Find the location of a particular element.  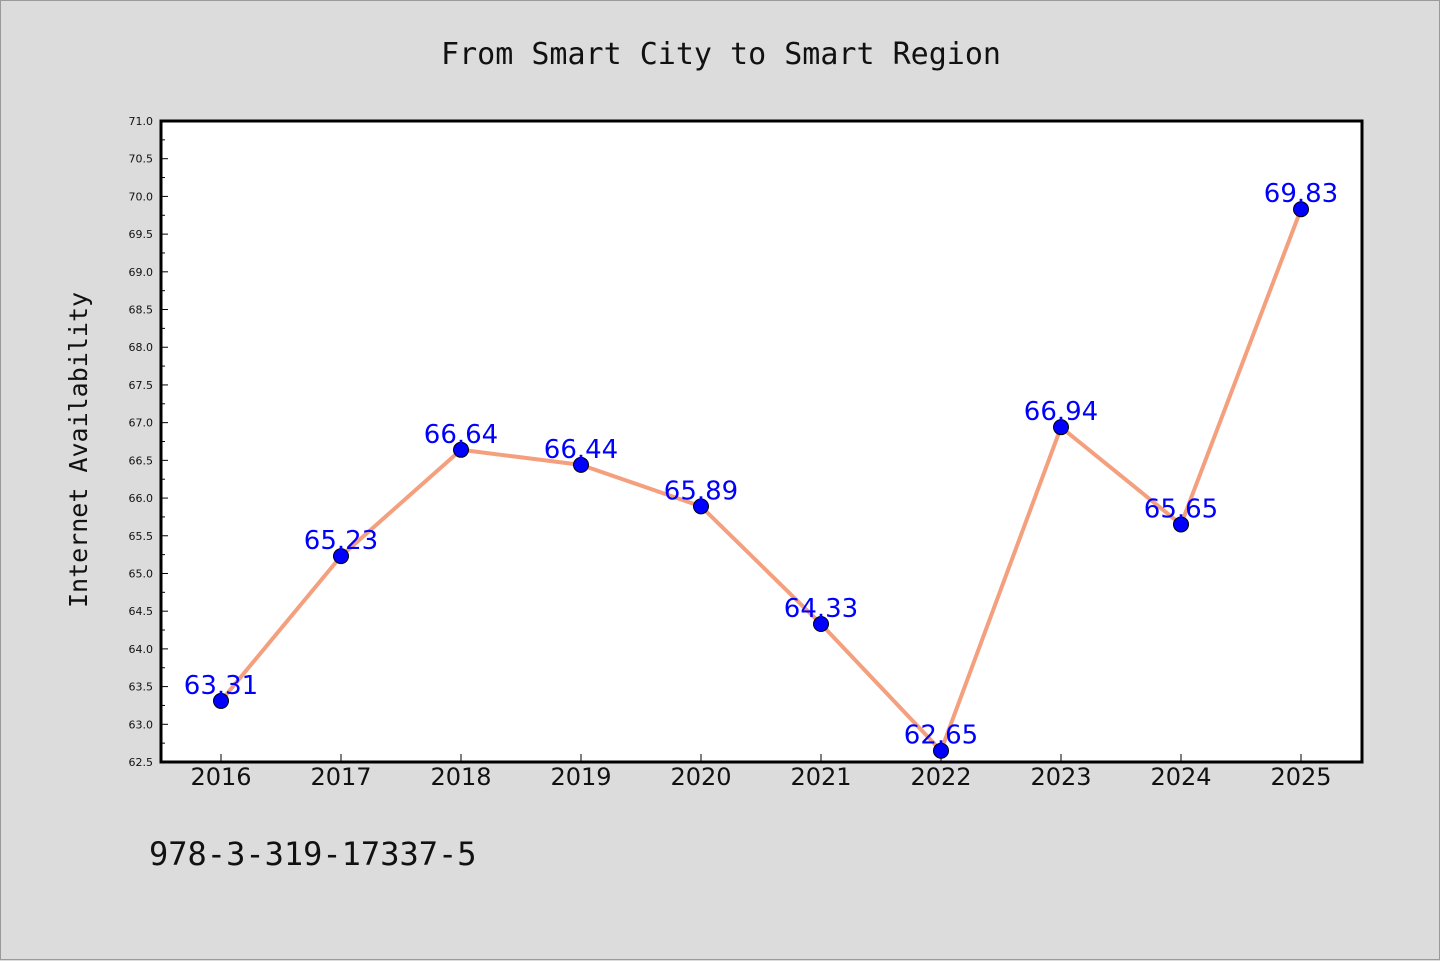

x-tick-label: 2017 is located at coordinates (340, 777).